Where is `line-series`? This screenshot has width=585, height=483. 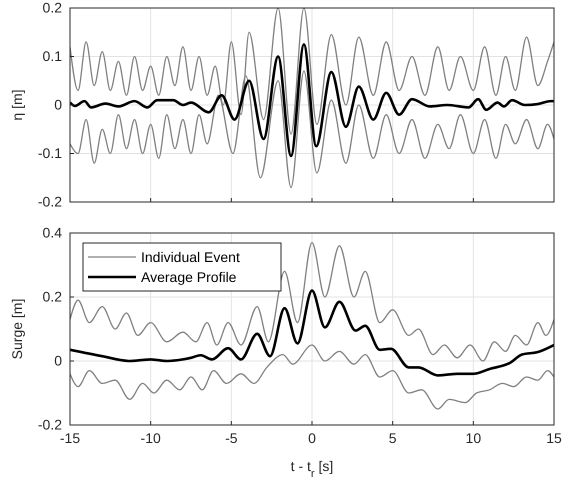 line-series is located at coordinates (312, 377).